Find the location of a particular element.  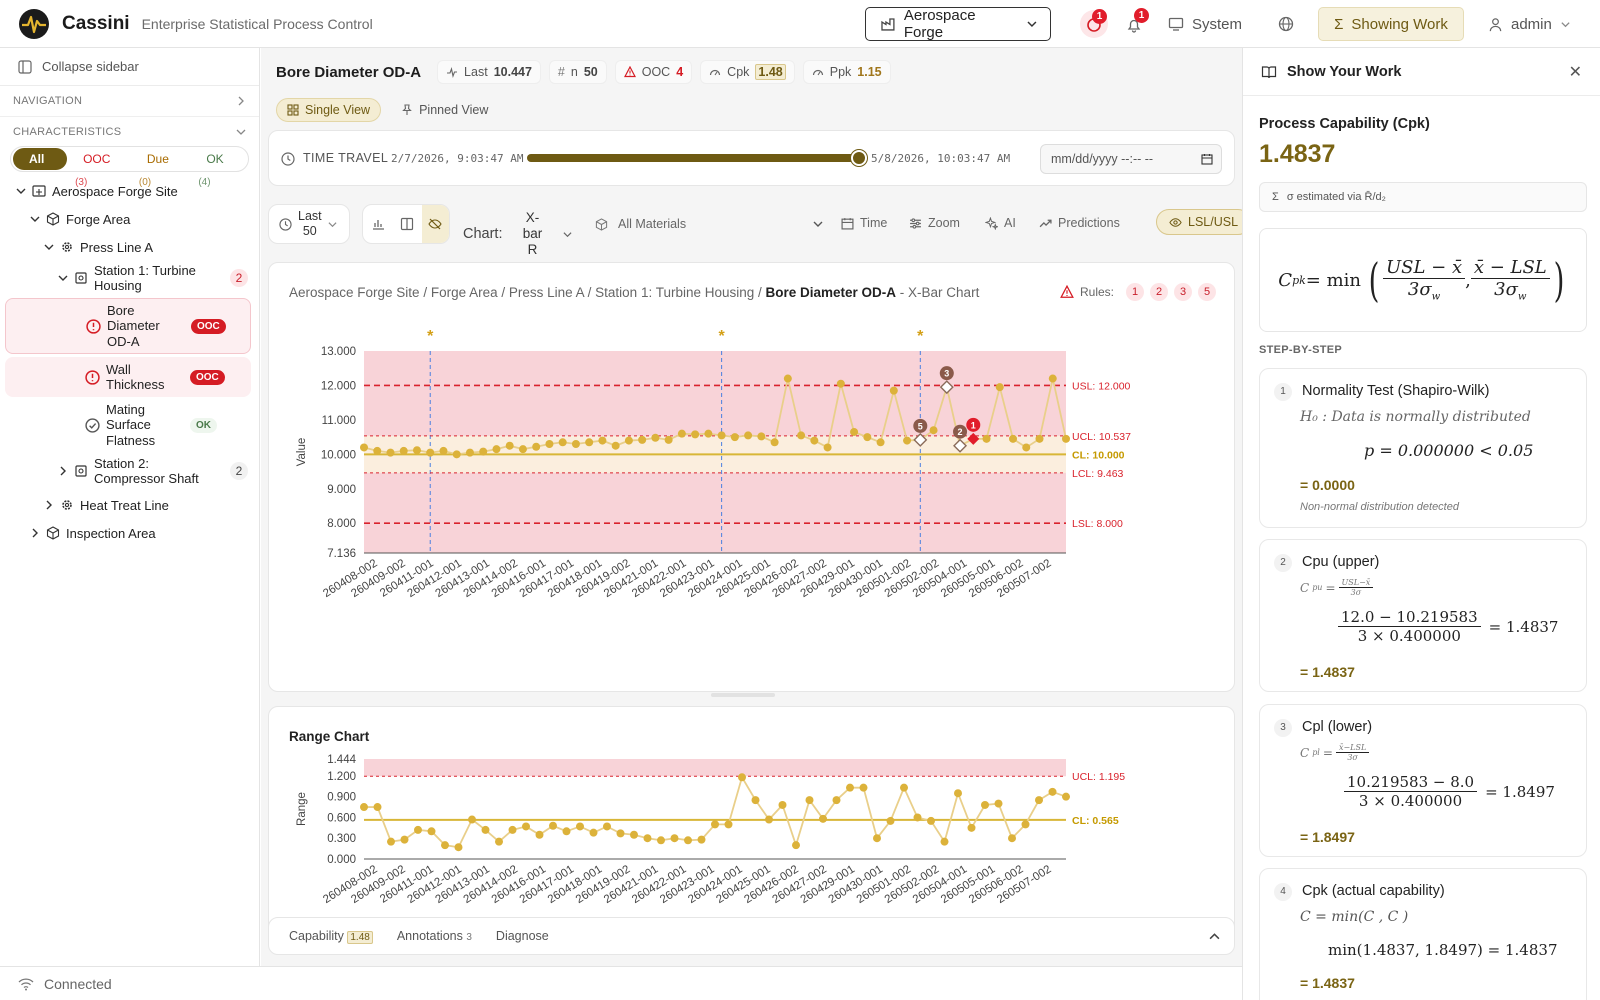

stat-ooc: OOC 4 is located at coordinates (653, 72).